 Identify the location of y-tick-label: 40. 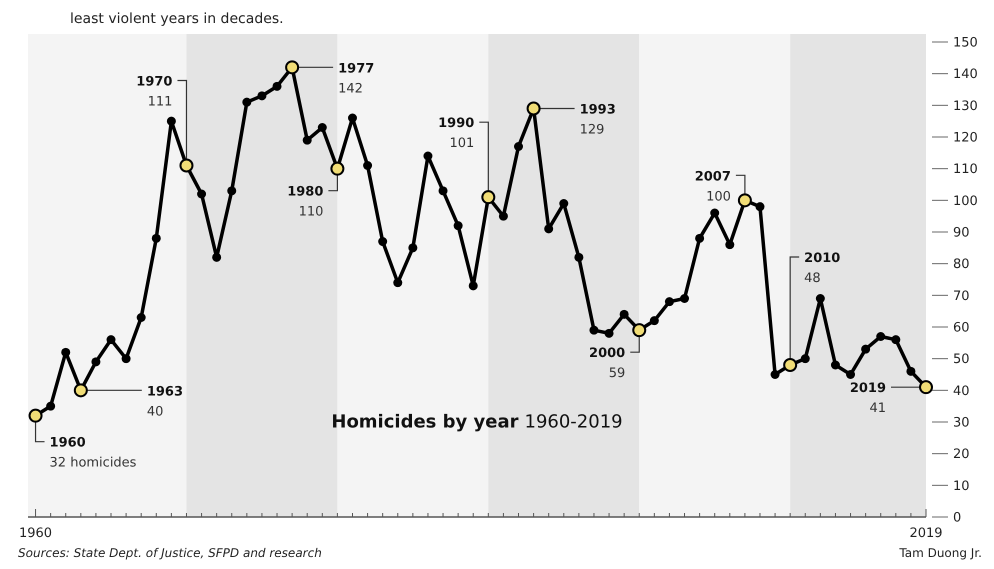
(961, 391).